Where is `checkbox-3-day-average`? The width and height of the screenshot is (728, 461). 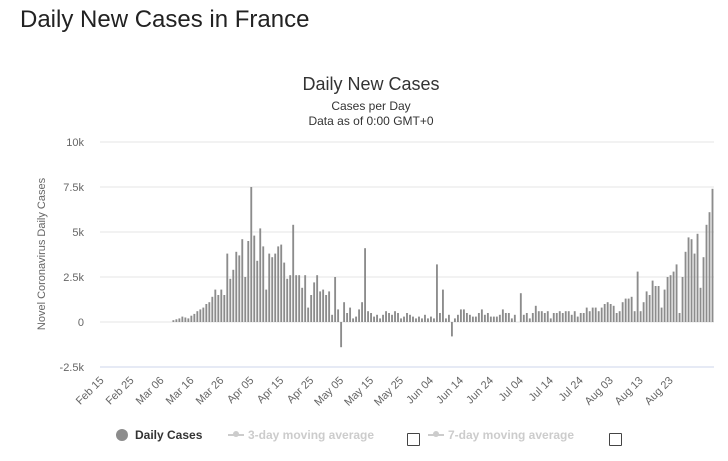 checkbox-3-day-average is located at coordinates (413, 439).